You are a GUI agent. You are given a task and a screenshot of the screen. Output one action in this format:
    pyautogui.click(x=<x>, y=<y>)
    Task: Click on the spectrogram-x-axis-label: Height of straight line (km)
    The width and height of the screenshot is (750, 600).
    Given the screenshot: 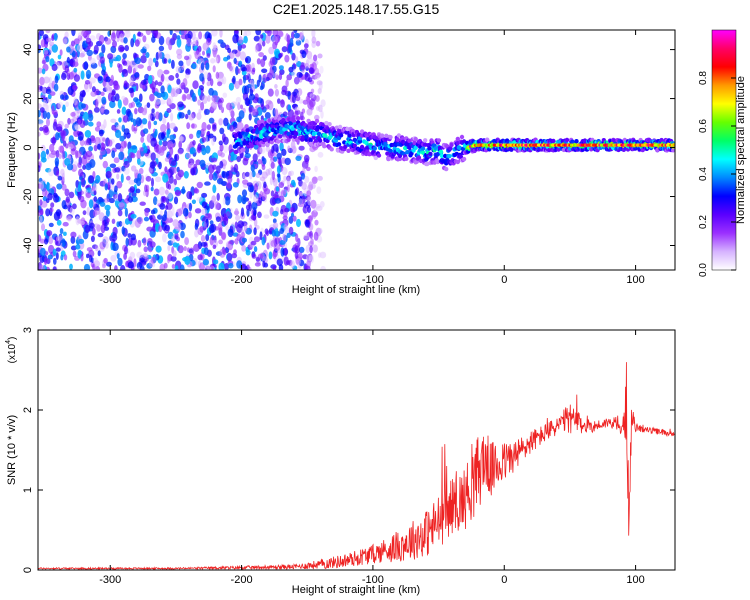 What is the action you would take?
    pyautogui.click(x=356, y=290)
    